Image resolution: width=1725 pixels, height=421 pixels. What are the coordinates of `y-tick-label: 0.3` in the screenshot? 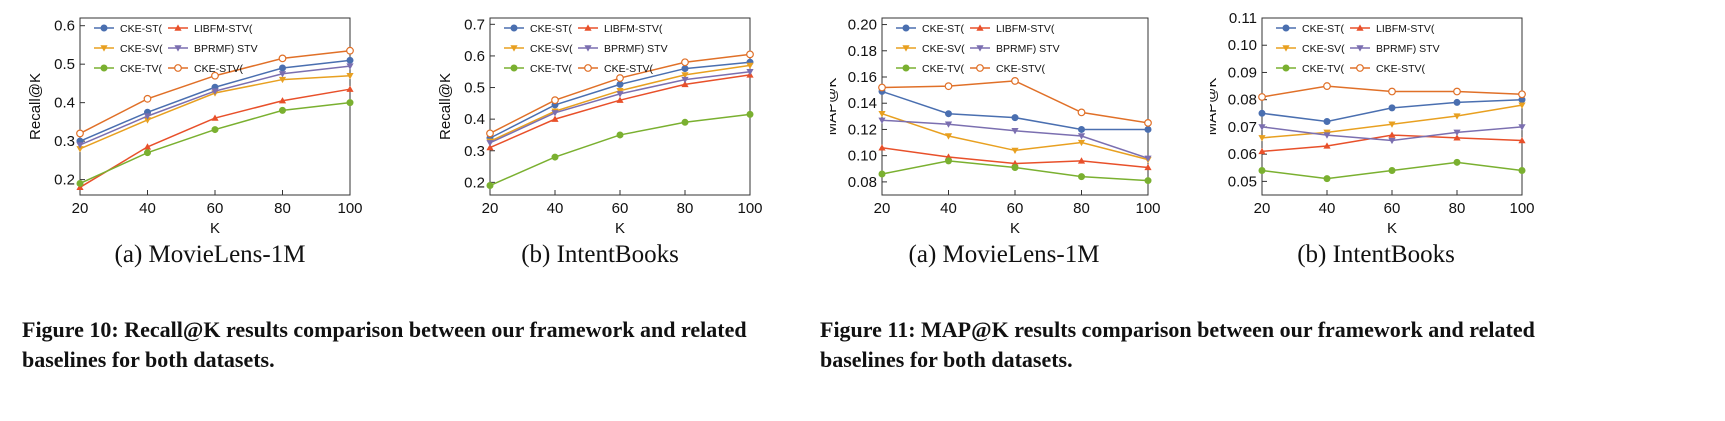 It's located at (474, 151).